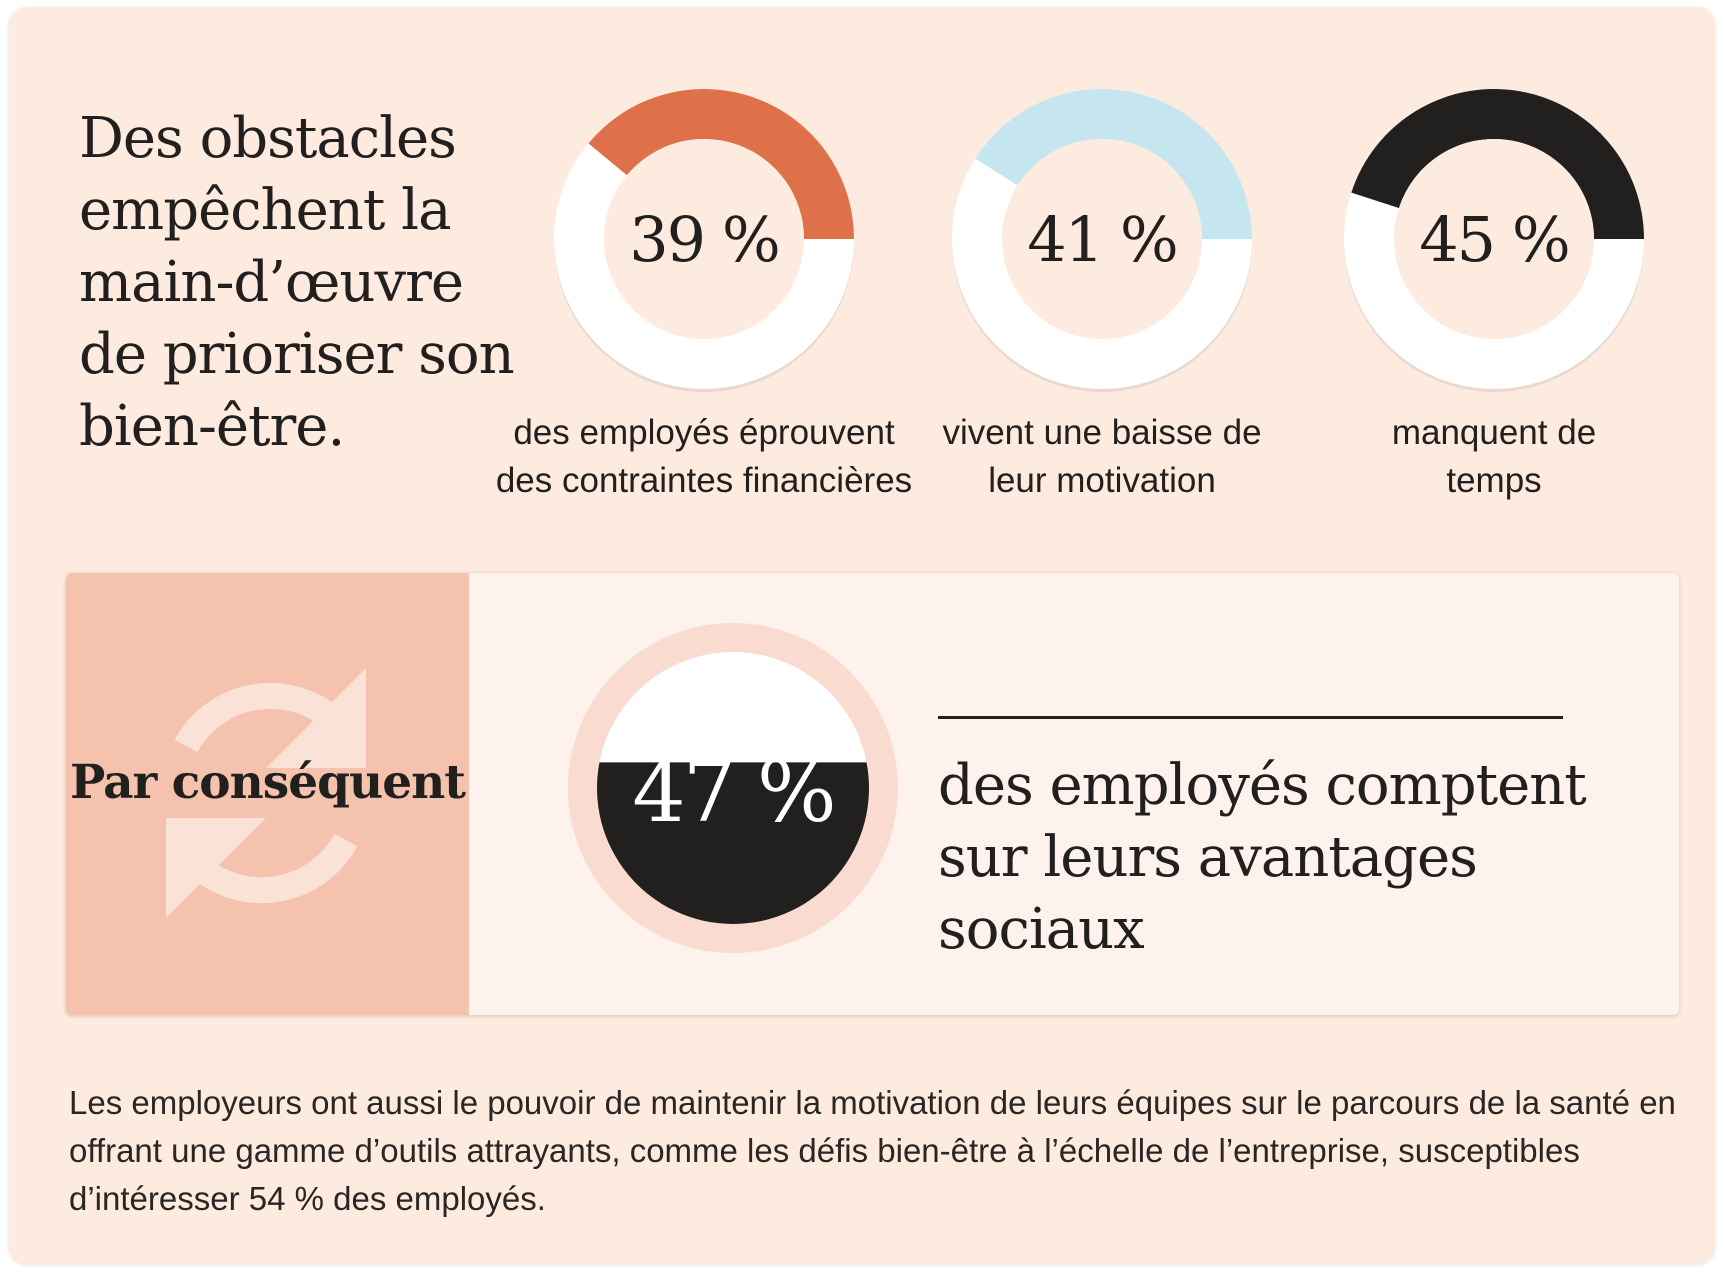  What do you see at coordinates (268, 782) in the screenshot?
I see `consequence-label: Par conséquent` at bounding box center [268, 782].